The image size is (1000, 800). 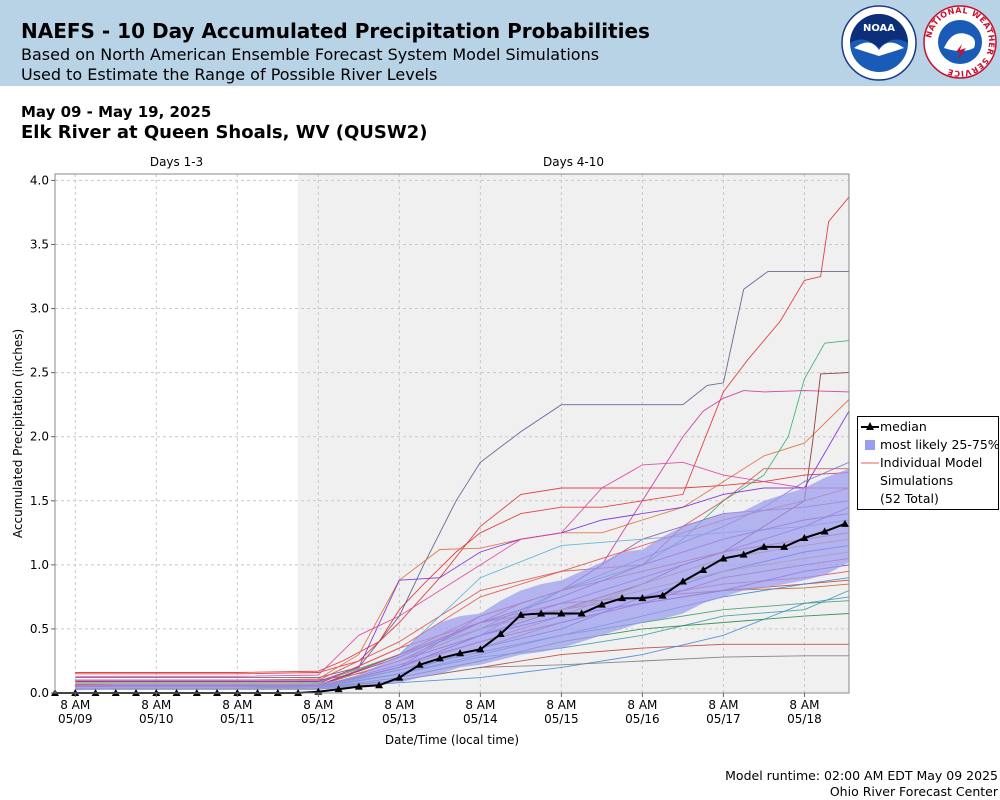 I want to click on noaa-logo: NOAA, so click(x=879, y=43).